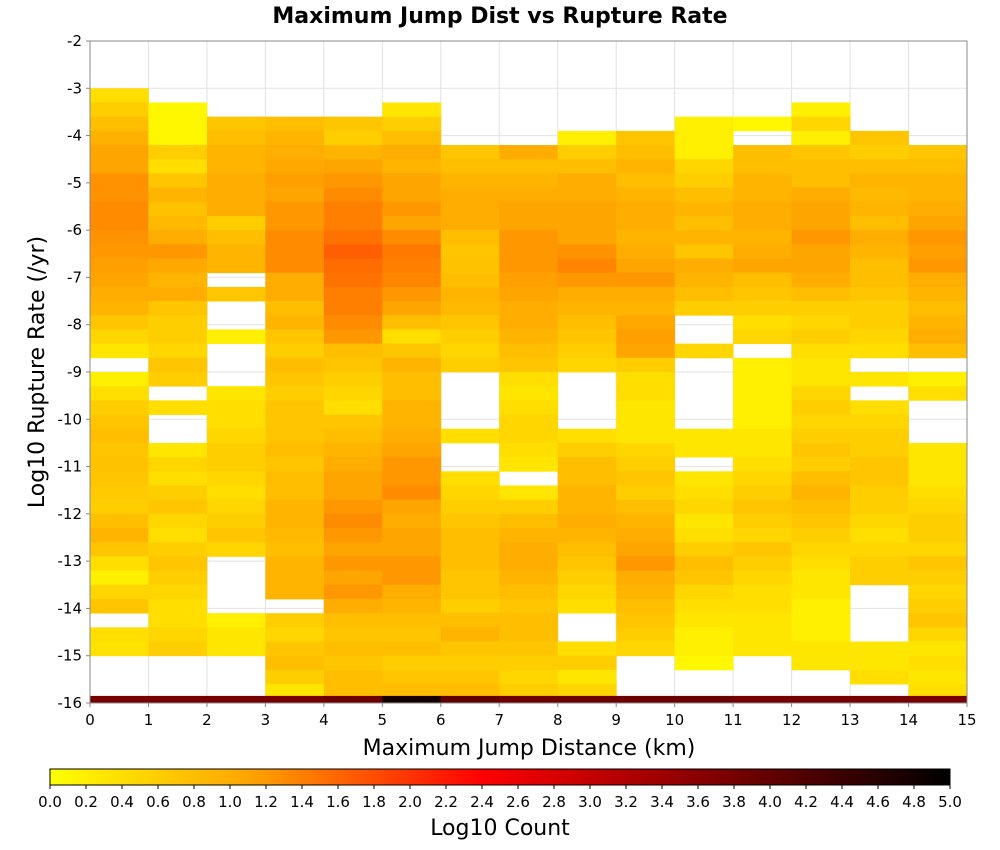  Describe the element at coordinates (74, 41) in the screenshot. I see `y-tick-label: -2` at that location.